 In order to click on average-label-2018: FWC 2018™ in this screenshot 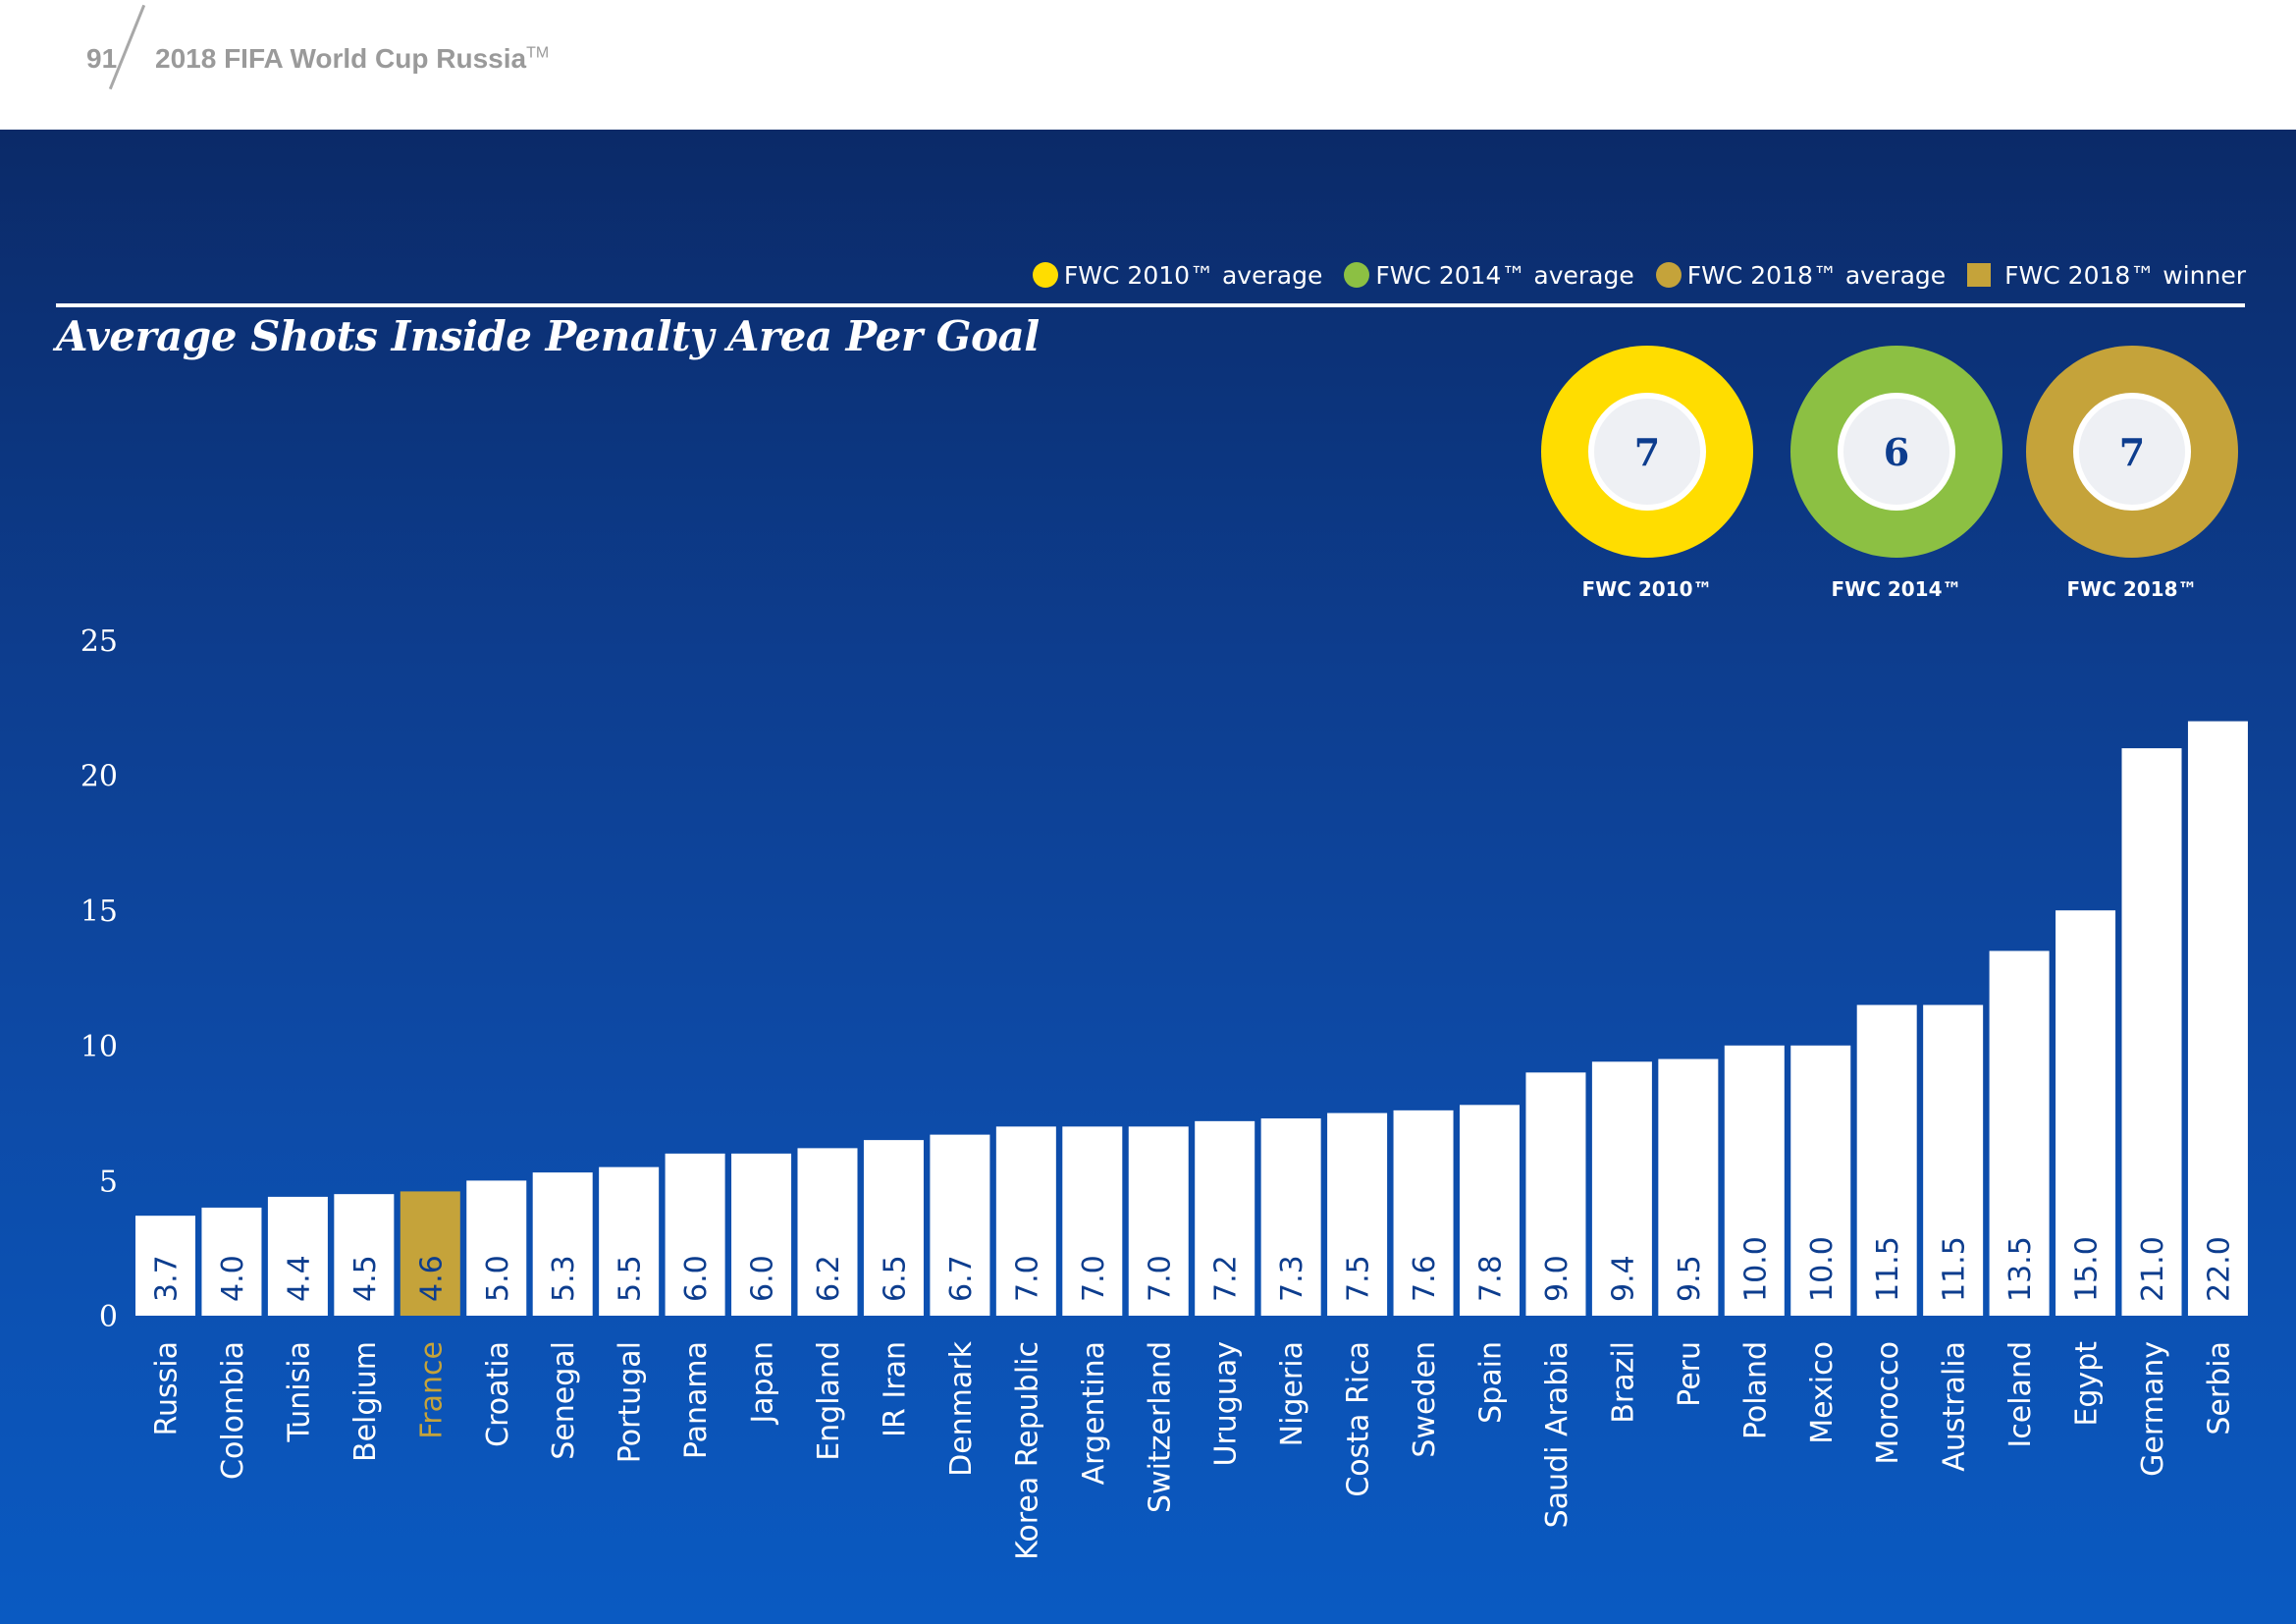, I will do `click(2132, 589)`.